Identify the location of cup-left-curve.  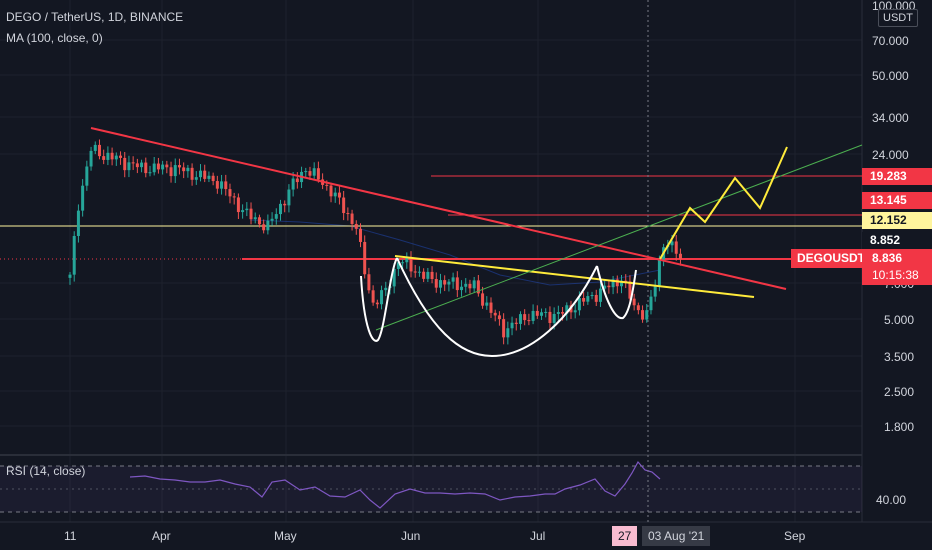
(379, 299).